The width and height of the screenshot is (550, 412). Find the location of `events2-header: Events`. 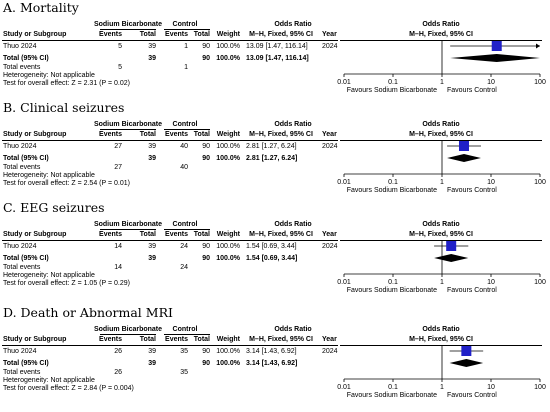

events2-header: Events is located at coordinates (176, 234).